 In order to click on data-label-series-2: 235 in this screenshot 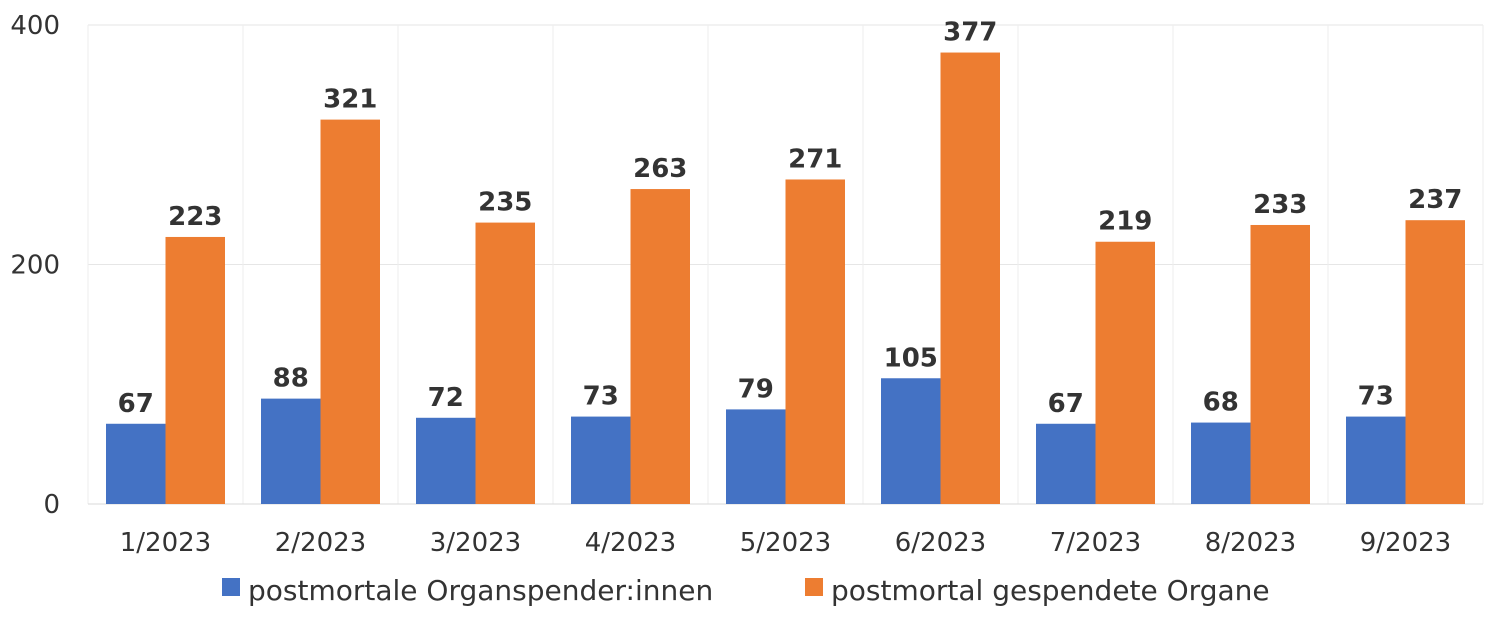, I will do `click(505, 203)`.